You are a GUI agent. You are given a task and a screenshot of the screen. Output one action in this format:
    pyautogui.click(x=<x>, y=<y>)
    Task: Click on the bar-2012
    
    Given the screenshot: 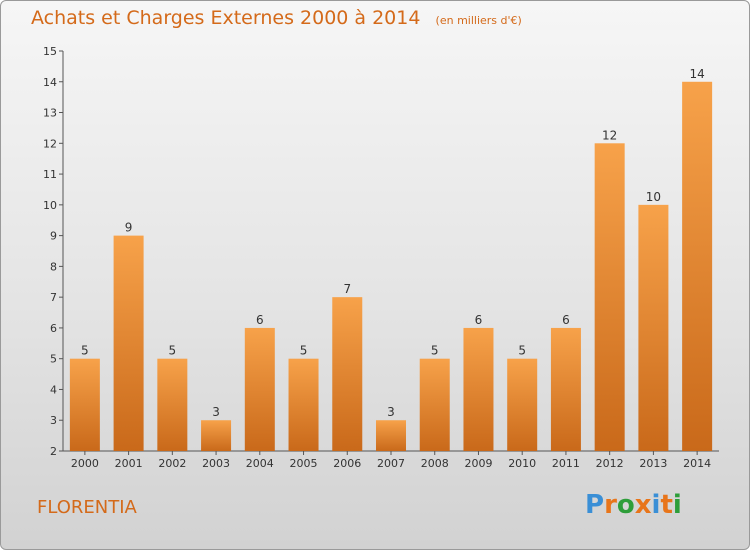 What is the action you would take?
    pyautogui.click(x=609, y=297)
    